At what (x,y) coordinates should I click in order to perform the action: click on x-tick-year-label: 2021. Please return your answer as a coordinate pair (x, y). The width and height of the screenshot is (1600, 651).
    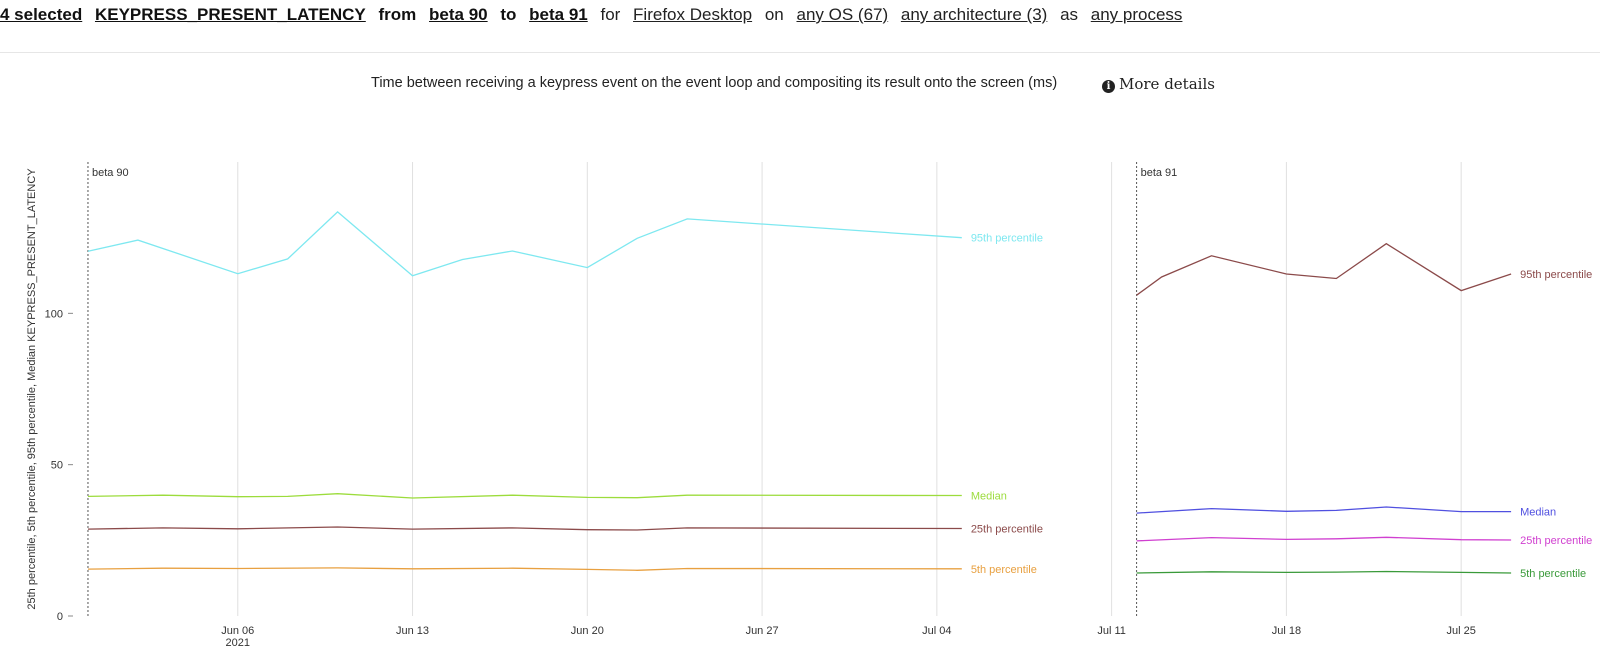
    Looking at the image, I should click on (238, 643).